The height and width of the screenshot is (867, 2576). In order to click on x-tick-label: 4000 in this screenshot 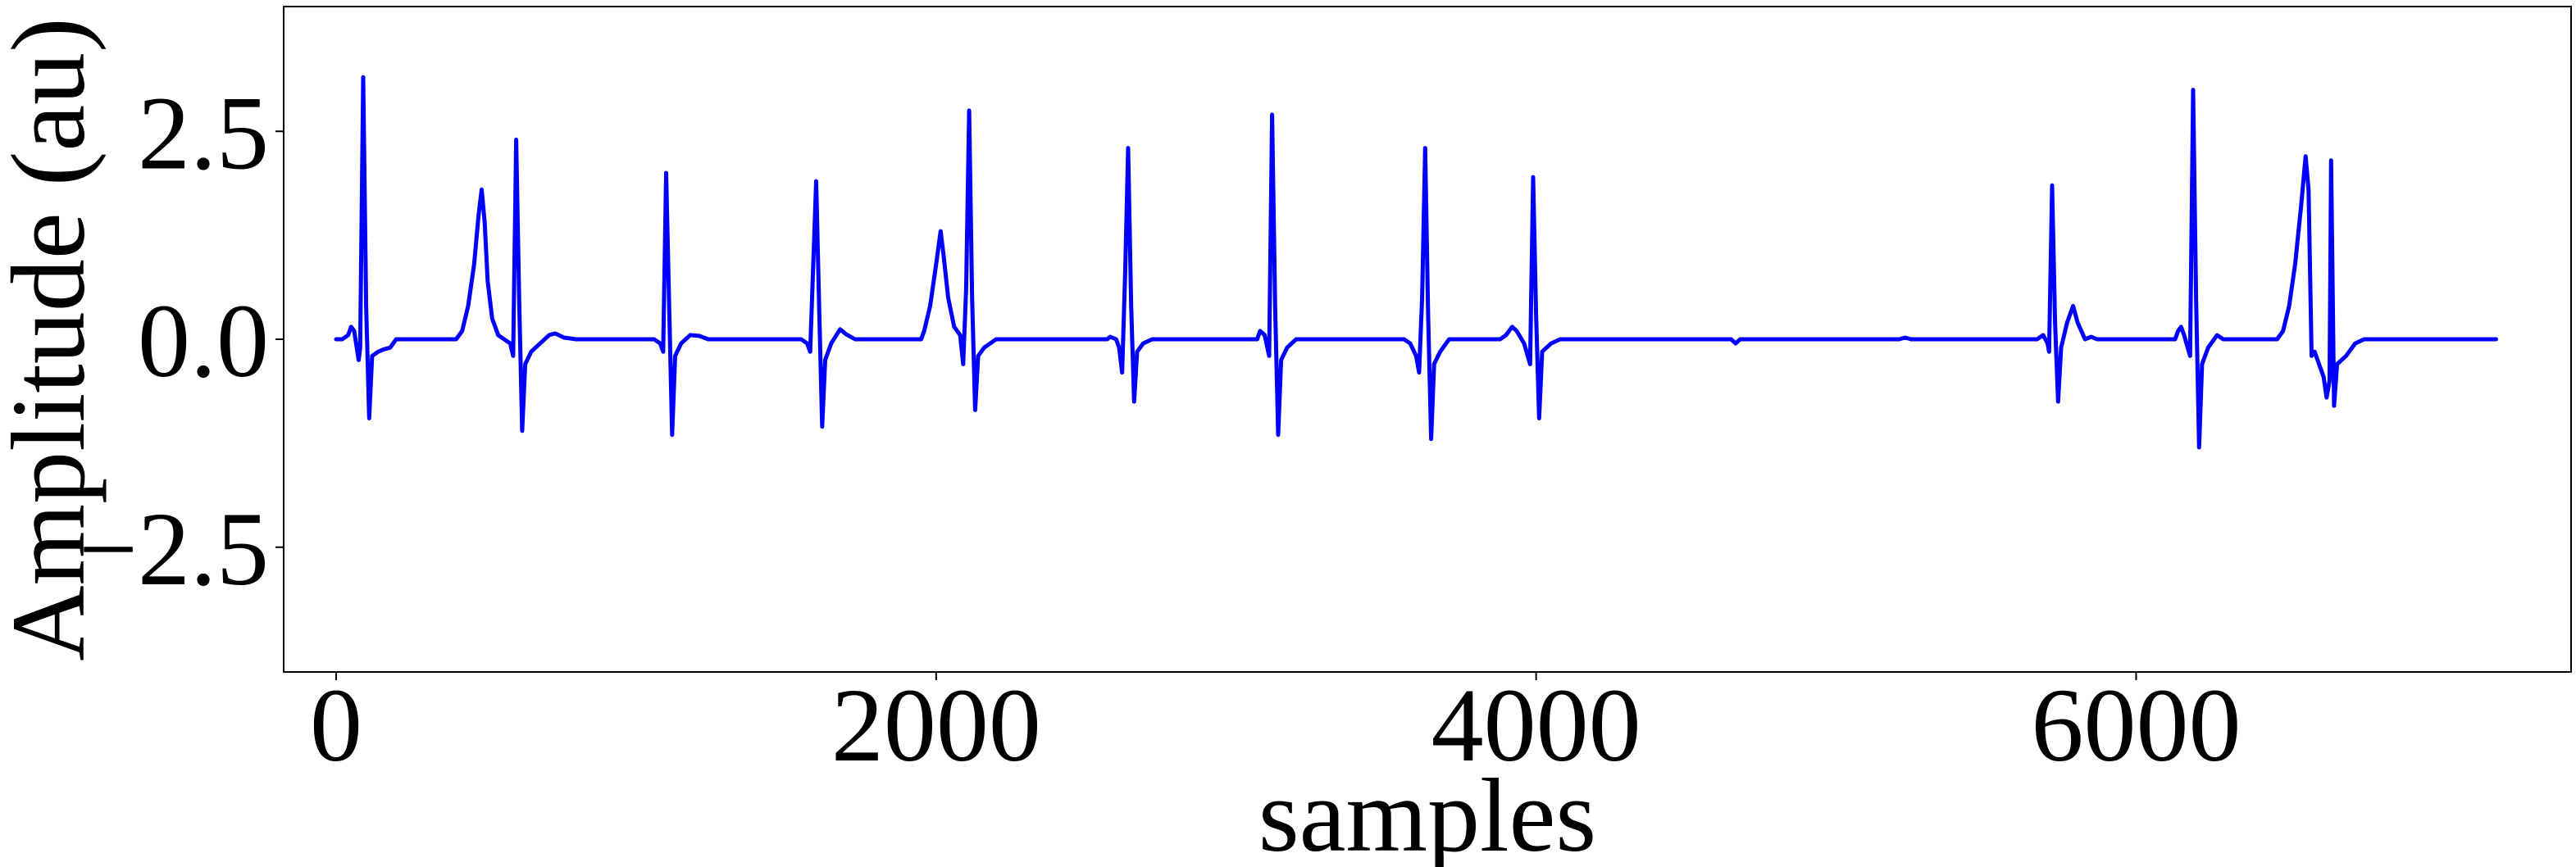, I will do `click(1536, 725)`.